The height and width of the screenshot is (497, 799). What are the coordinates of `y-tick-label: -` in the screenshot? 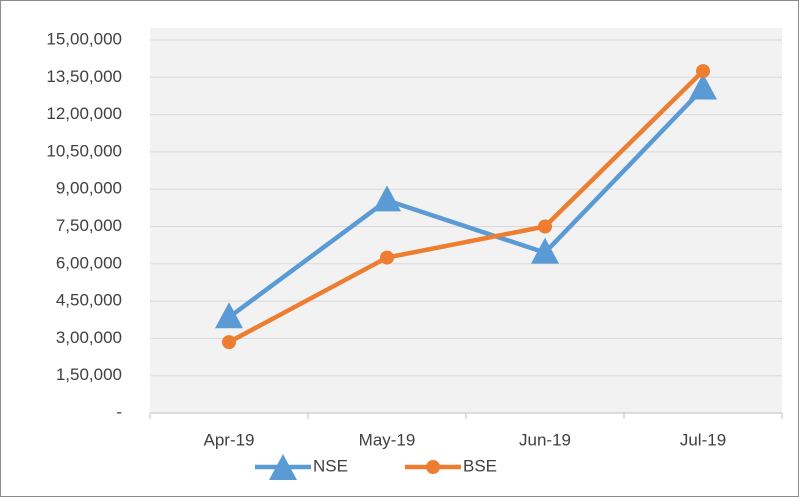 It's located at (119, 411).